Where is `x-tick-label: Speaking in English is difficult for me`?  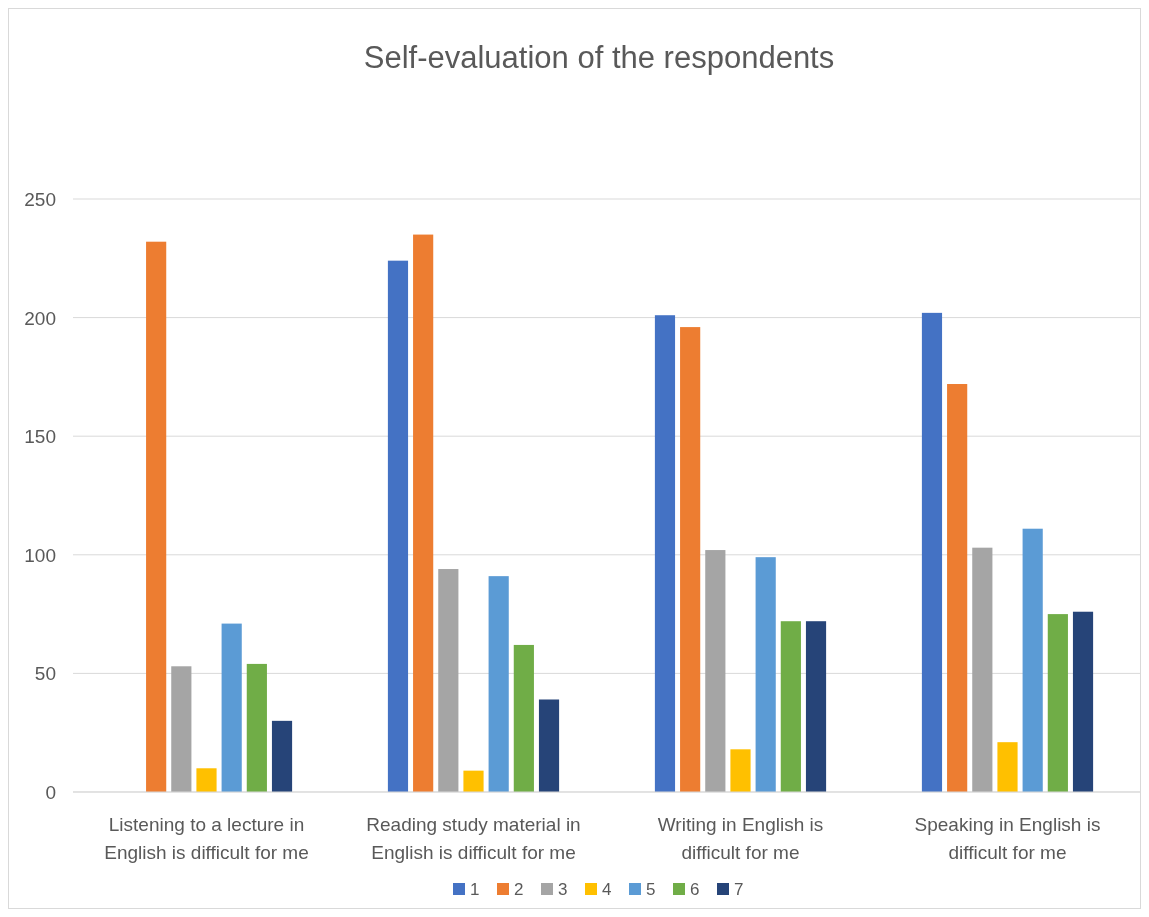 x-tick-label: Speaking in English is difficult for me is located at coordinates (1007, 838).